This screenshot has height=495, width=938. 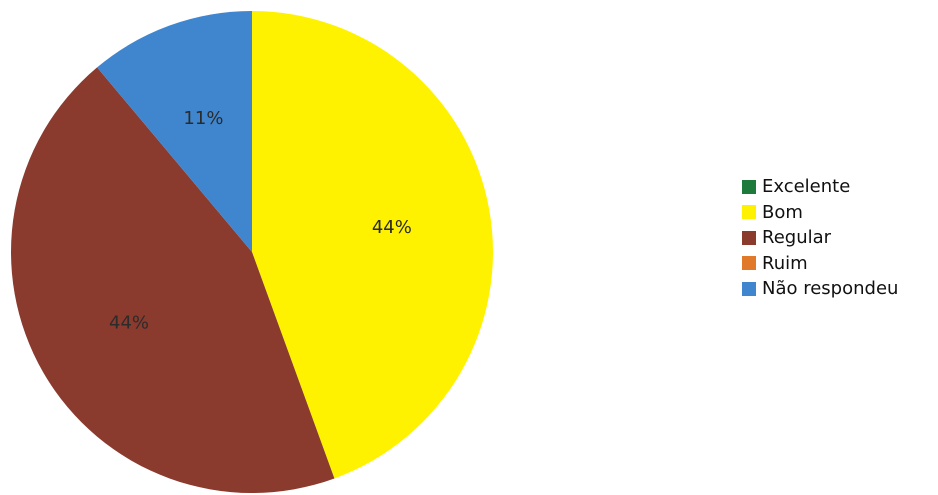 What do you see at coordinates (129, 323) in the screenshot?
I see `slice-label-regular: 44%` at bounding box center [129, 323].